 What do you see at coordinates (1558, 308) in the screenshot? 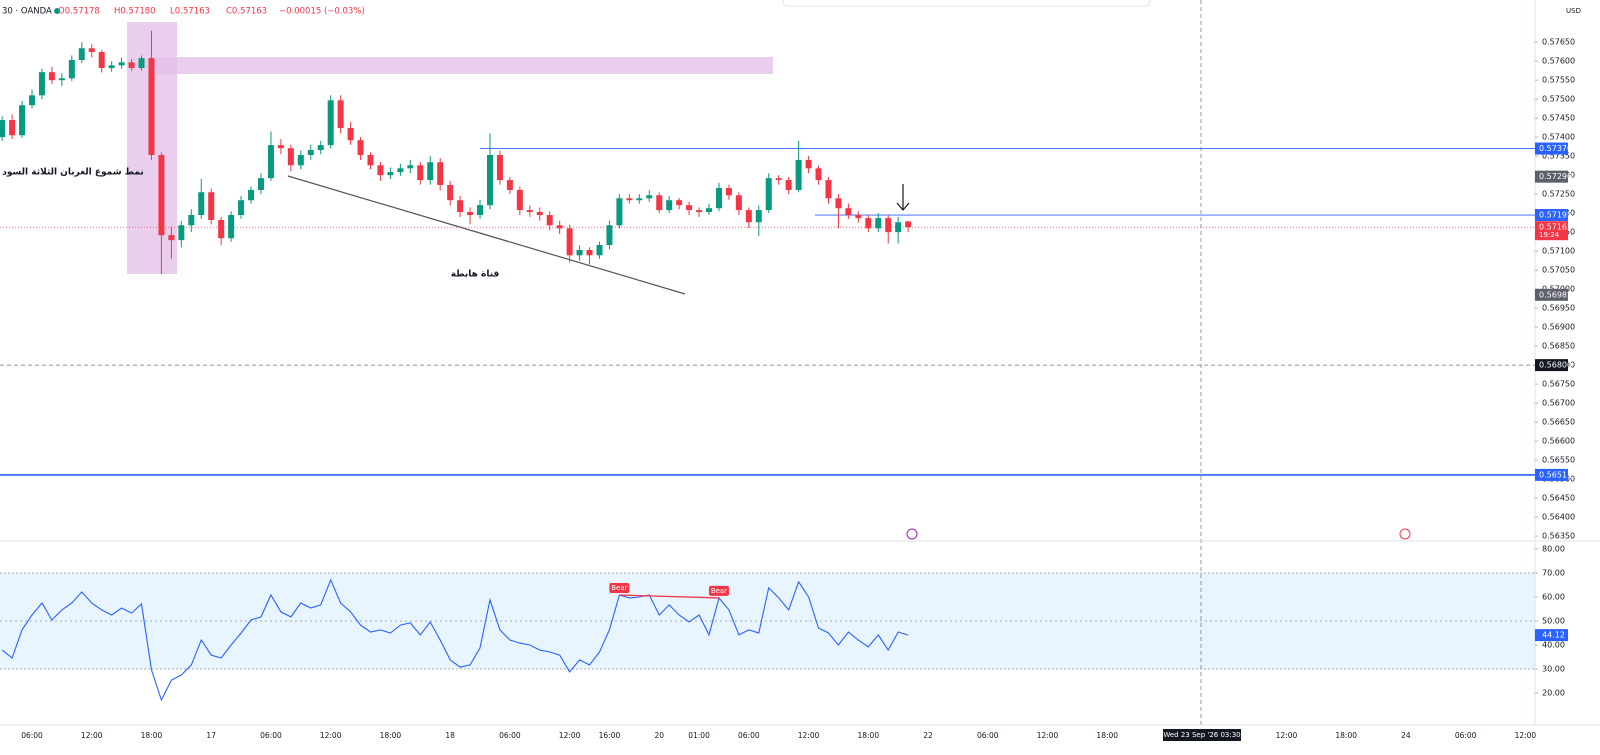
I see `y-tick-label: 0.56950` at bounding box center [1558, 308].